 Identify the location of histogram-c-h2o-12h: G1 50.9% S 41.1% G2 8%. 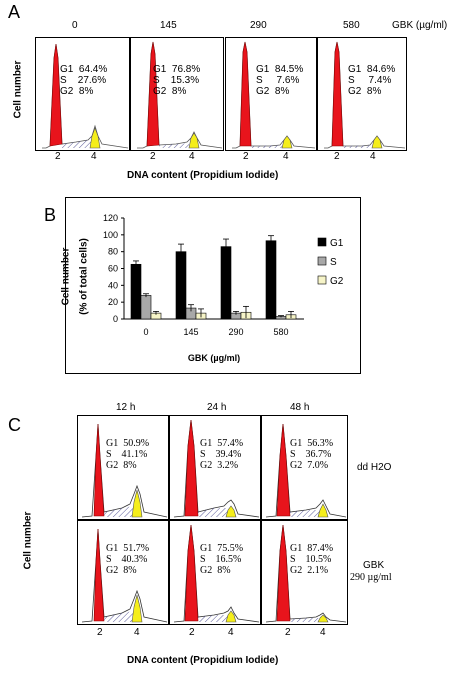
(123, 467).